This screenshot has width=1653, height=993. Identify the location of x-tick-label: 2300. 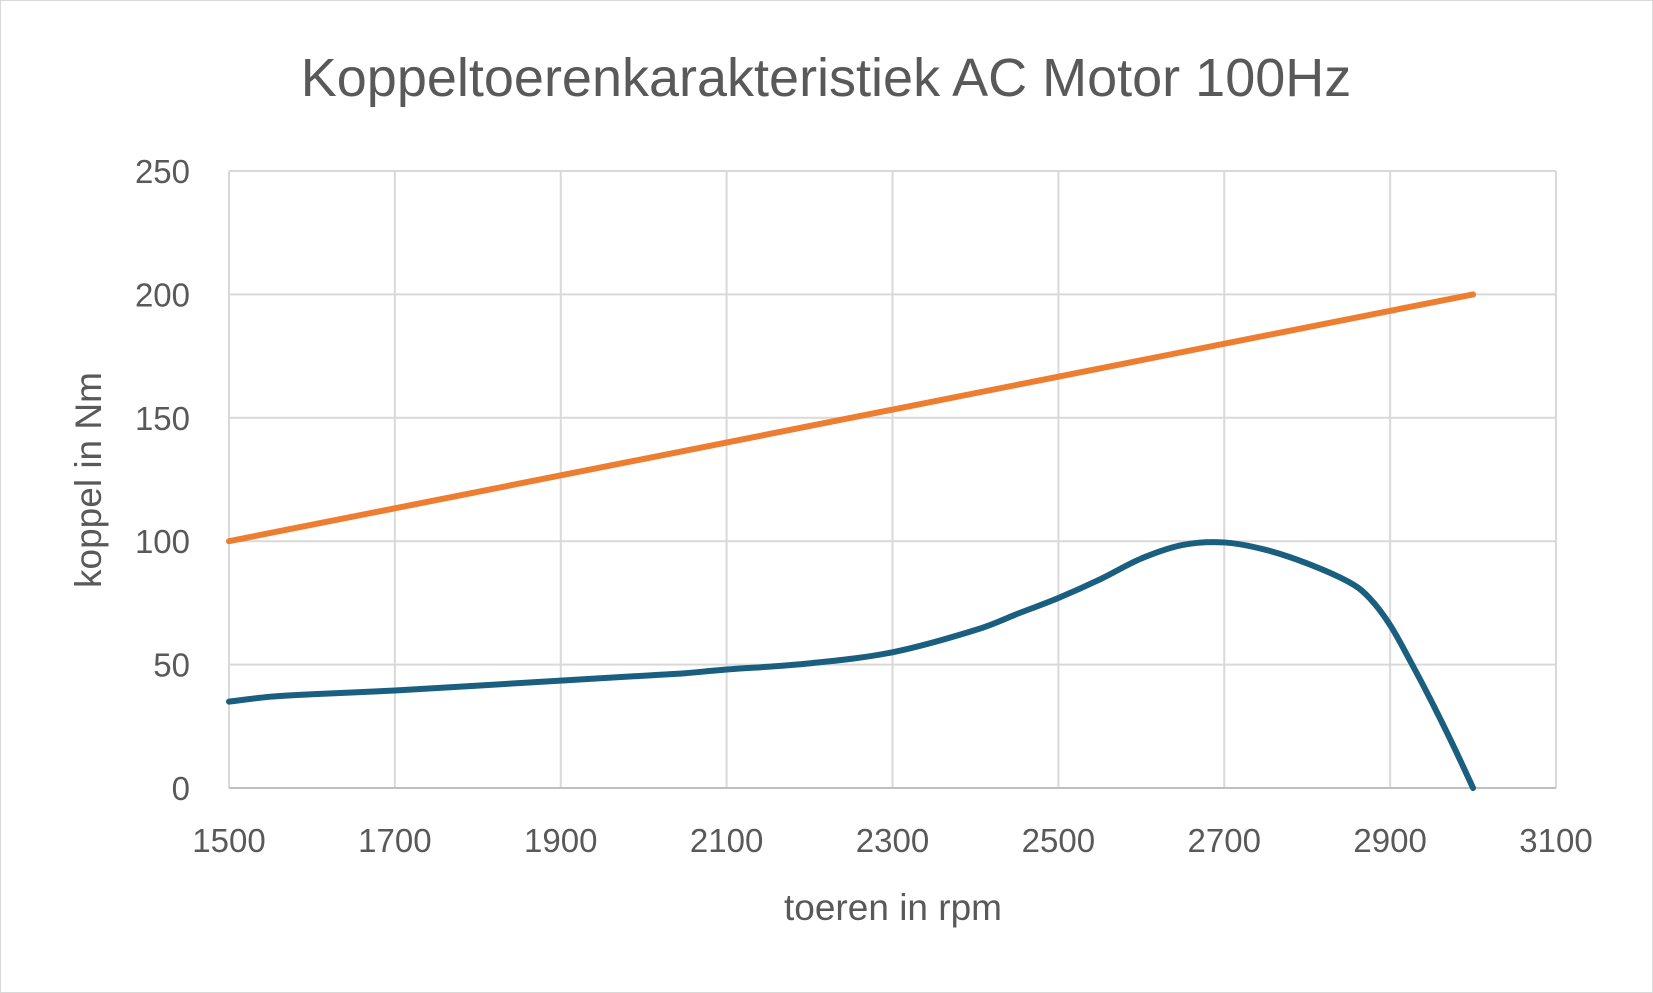
(892, 840).